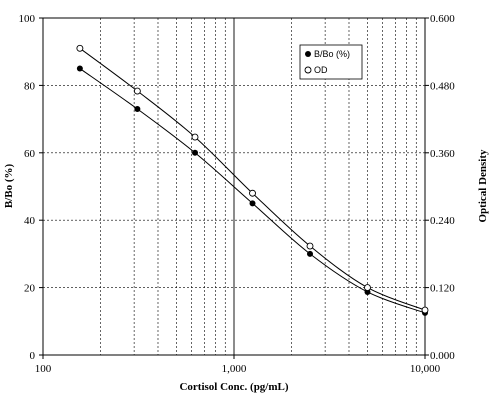  I want to click on legend-box, so click(331, 62).